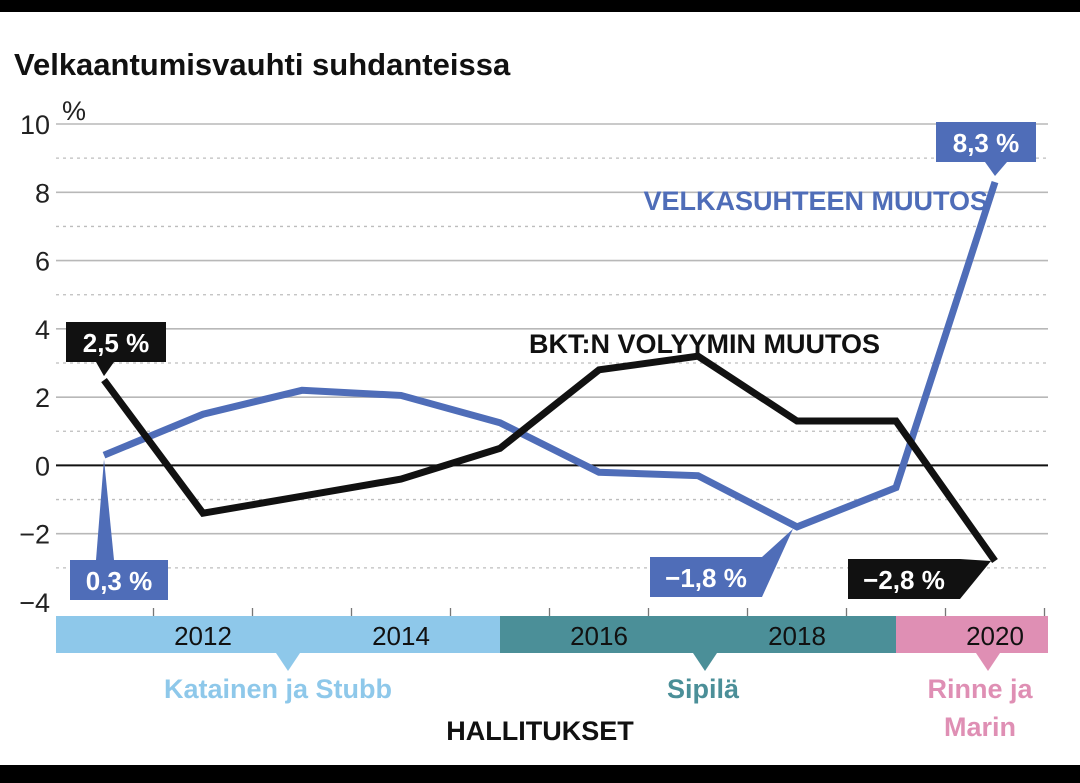  Describe the element at coordinates (797, 636) in the screenshot. I see `x-tick-label: 2018` at that location.